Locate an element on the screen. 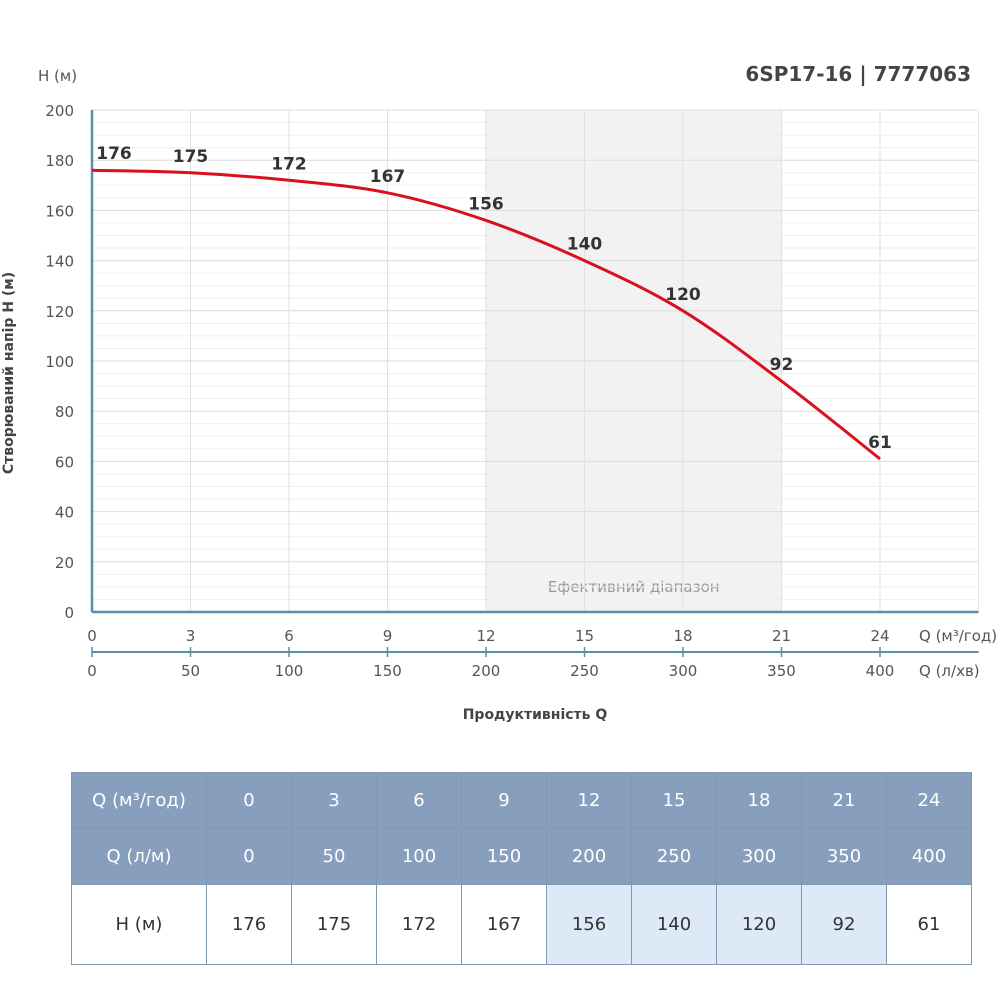 The height and width of the screenshot is (1000, 1000). row-label: H (м) is located at coordinates (139, 924).